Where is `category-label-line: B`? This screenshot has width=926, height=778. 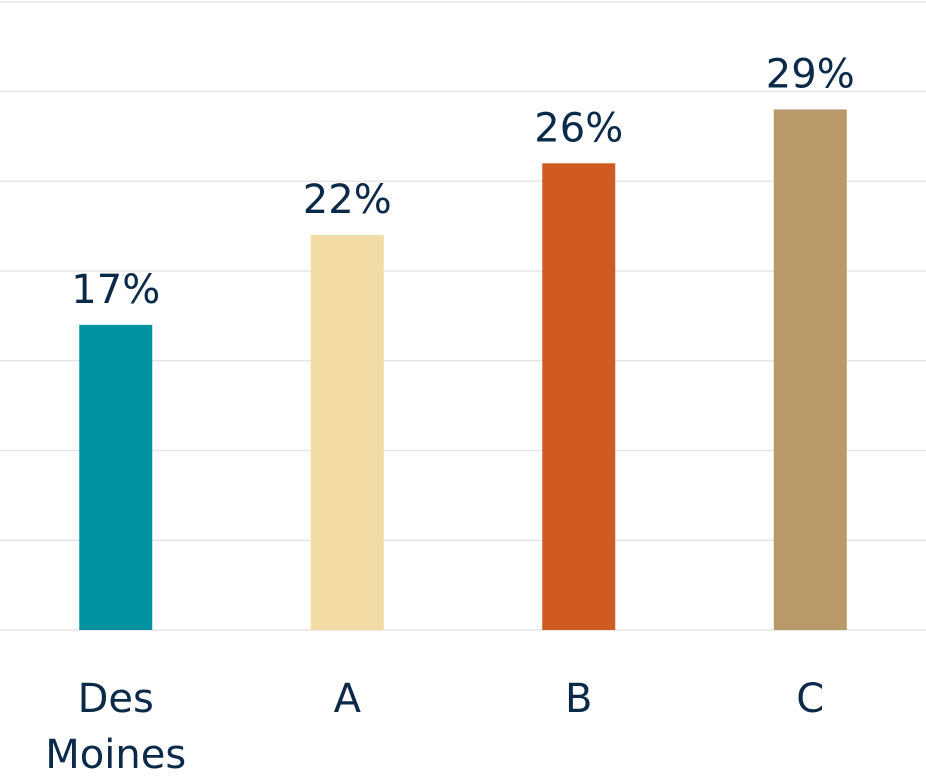
category-label-line: B is located at coordinates (578, 699).